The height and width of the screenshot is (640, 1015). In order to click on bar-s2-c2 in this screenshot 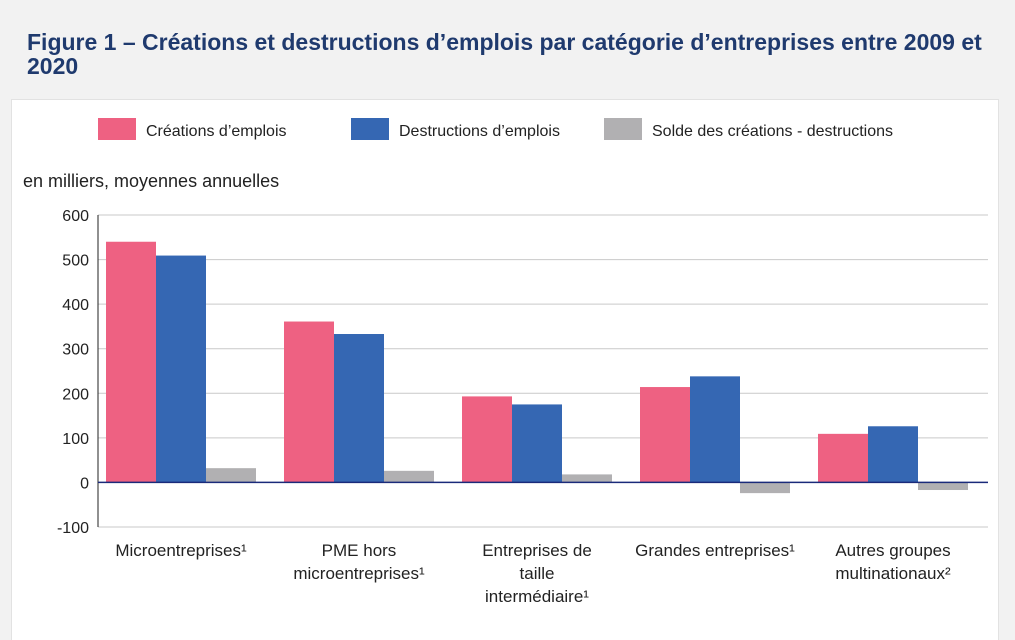, I will do `click(359, 408)`.